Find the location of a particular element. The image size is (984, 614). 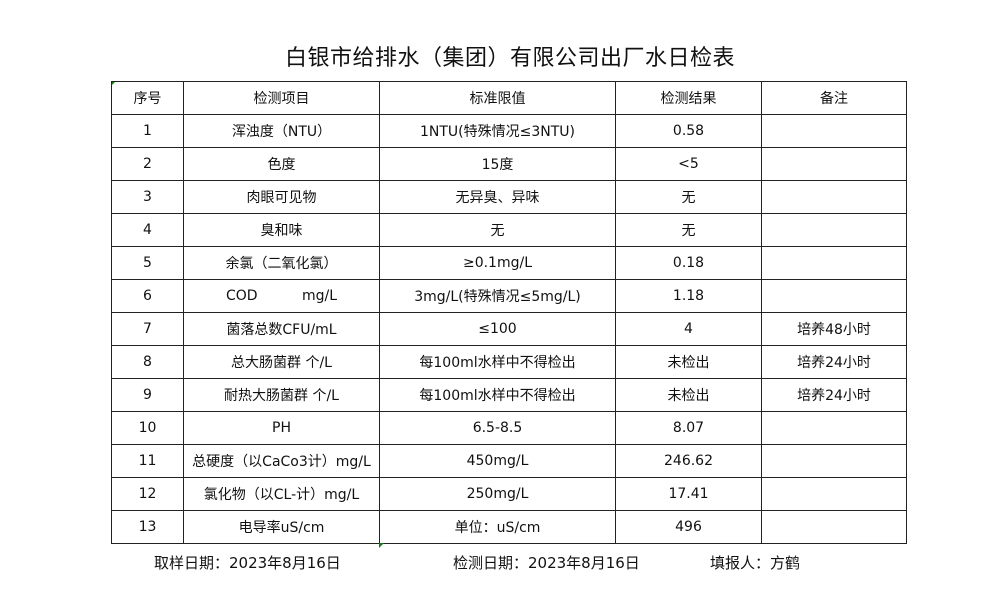

cell-index: 12 is located at coordinates (147, 494).